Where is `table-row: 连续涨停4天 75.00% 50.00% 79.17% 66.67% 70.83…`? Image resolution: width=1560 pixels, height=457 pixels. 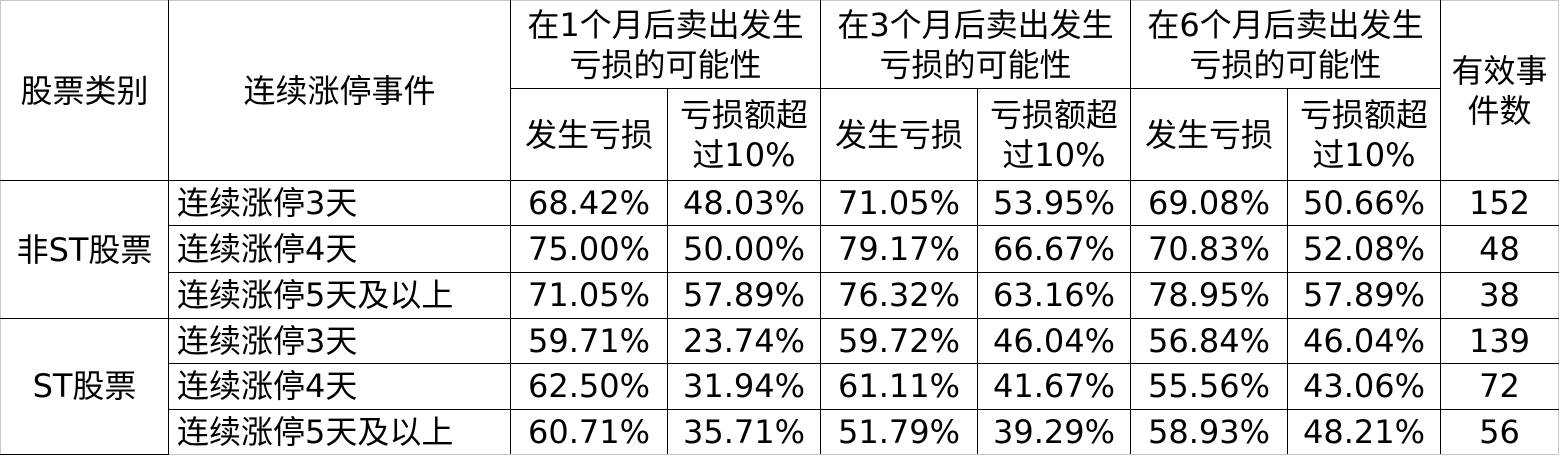
table-row: 连续涨停4天 75.00% 50.00% 79.17% 66.67% 70.83… is located at coordinates (780, 249).